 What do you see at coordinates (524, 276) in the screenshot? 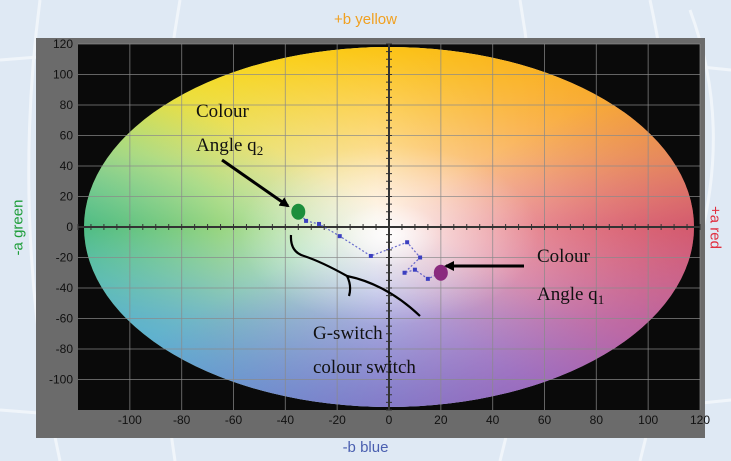
I see `annotation-colour-angle-1: Colour Angle q1` at bounding box center [524, 276].